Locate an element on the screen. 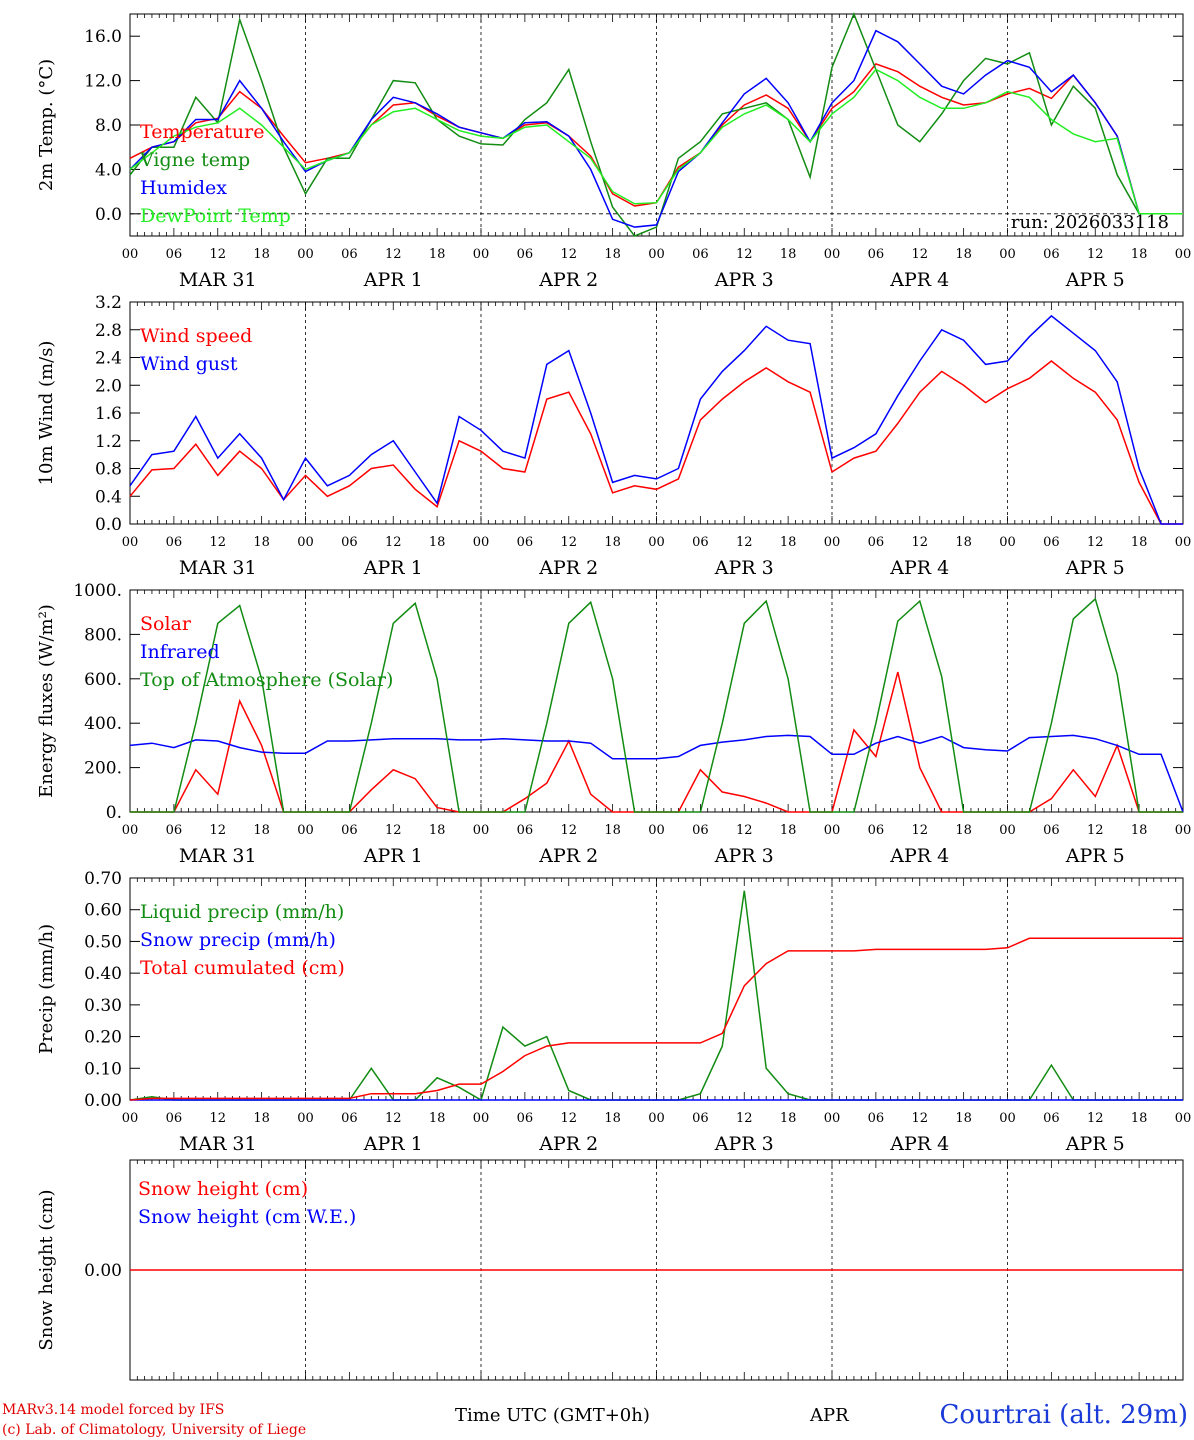 This screenshot has height=1440, width=1194. legend-entry: Humidex is located at coordinates (183, 188).